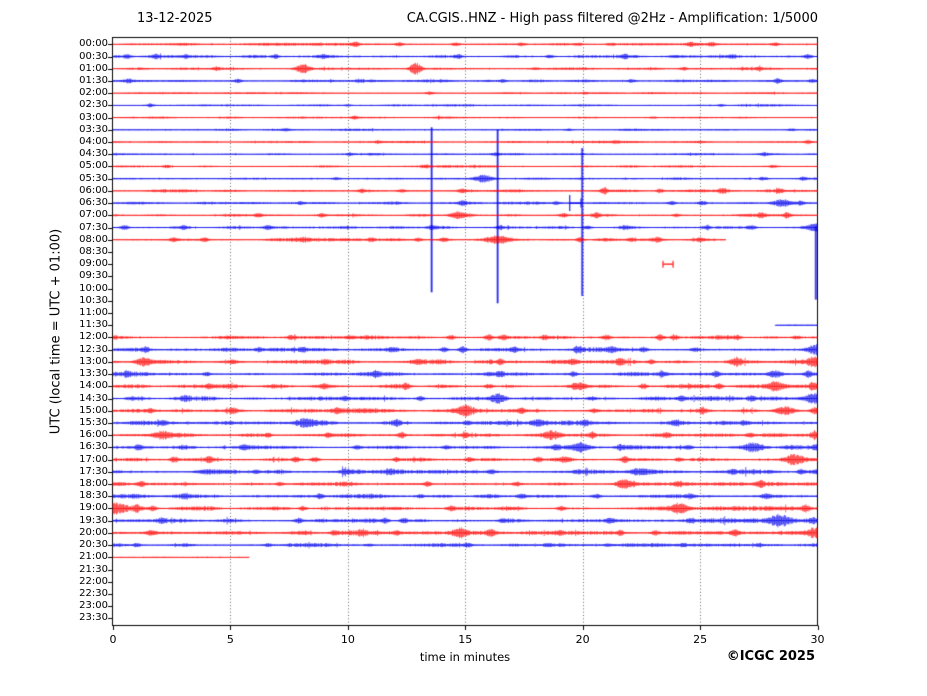  I want to click on y-tick-label: 10:00, so click(93, 288).